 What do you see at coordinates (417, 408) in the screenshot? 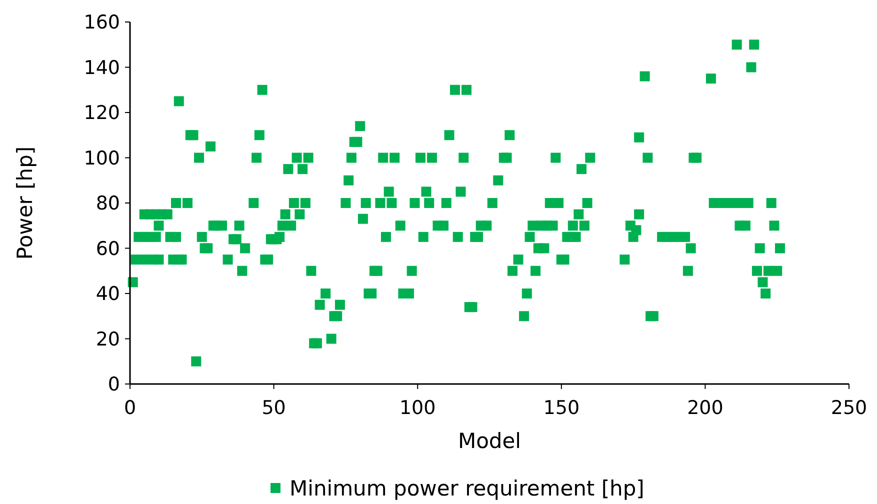
I see `x-tick-label: 100` at bounding box center [417, 408].